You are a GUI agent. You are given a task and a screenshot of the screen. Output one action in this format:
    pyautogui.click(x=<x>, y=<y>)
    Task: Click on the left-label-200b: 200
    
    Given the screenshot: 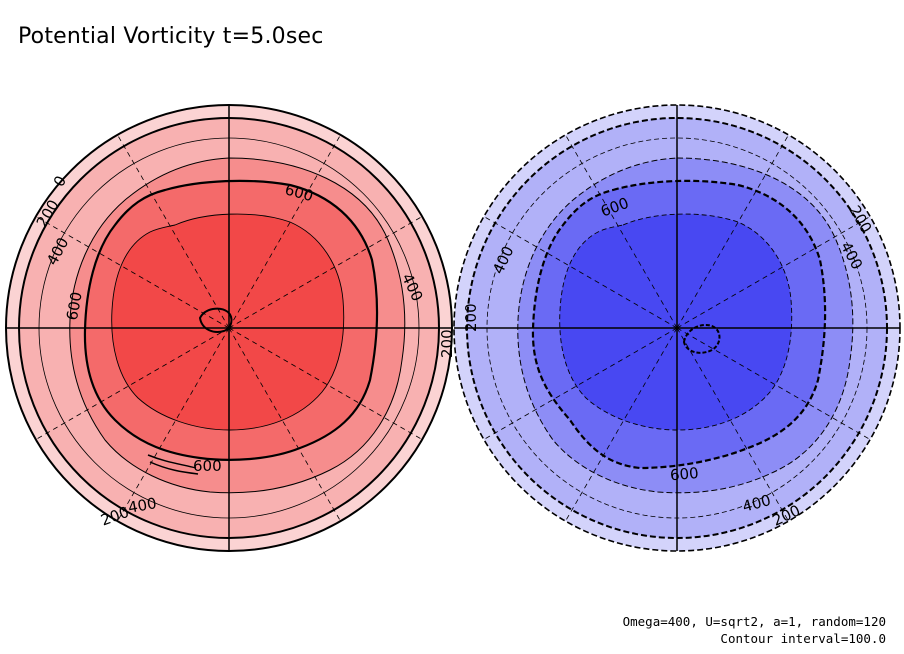 What is the action you would take?
    pyautogui.click(x=447, y=343)
    